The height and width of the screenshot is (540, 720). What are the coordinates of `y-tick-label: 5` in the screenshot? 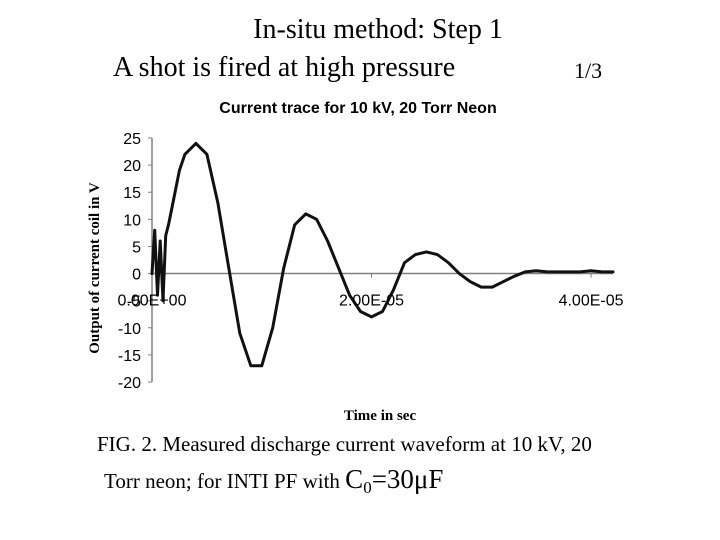 It's located at (136, 247).